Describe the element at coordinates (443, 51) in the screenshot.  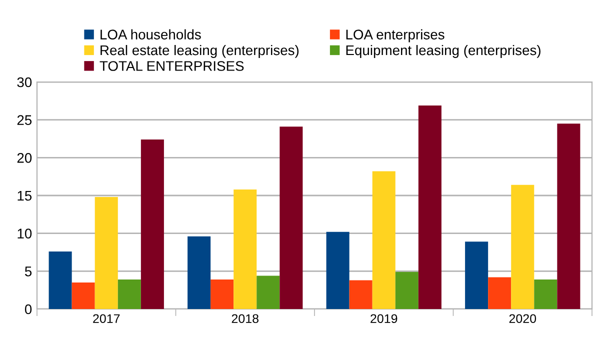
I see `legend-label: Equipment leasing (enterprises)` at that location.